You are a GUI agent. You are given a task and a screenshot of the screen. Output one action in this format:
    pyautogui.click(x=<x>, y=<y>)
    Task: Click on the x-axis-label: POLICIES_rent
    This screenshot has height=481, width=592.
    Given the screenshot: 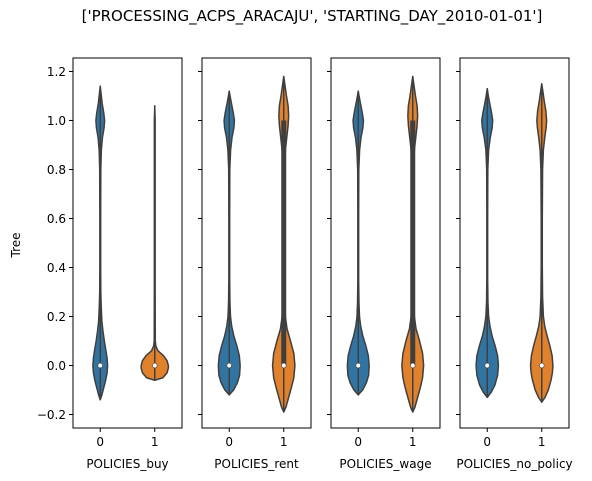 What is the action you would take?
    pyautogui.click(x=256, y=464)
    